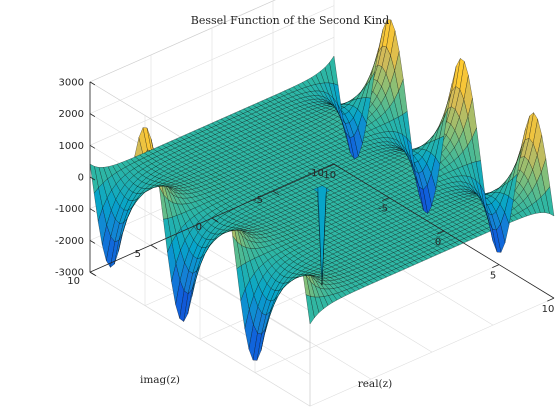 The image size is (560, 420). What do you see at coordinates (199, 227) in the screenshot?
I see `y-tick-label: 0` at bounding box center [199, 227].